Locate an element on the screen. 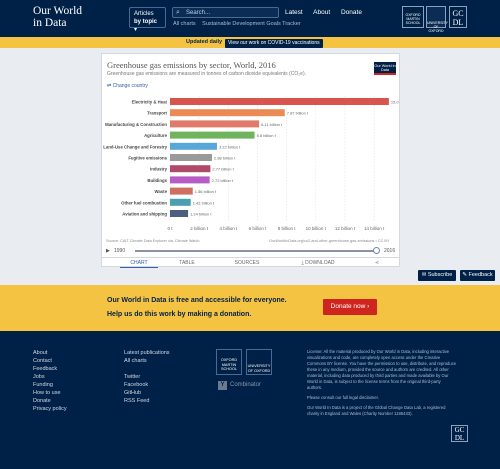 The height and width of the screenshot is (469, 500). timeline-fill is located at coordinates (255, 251).